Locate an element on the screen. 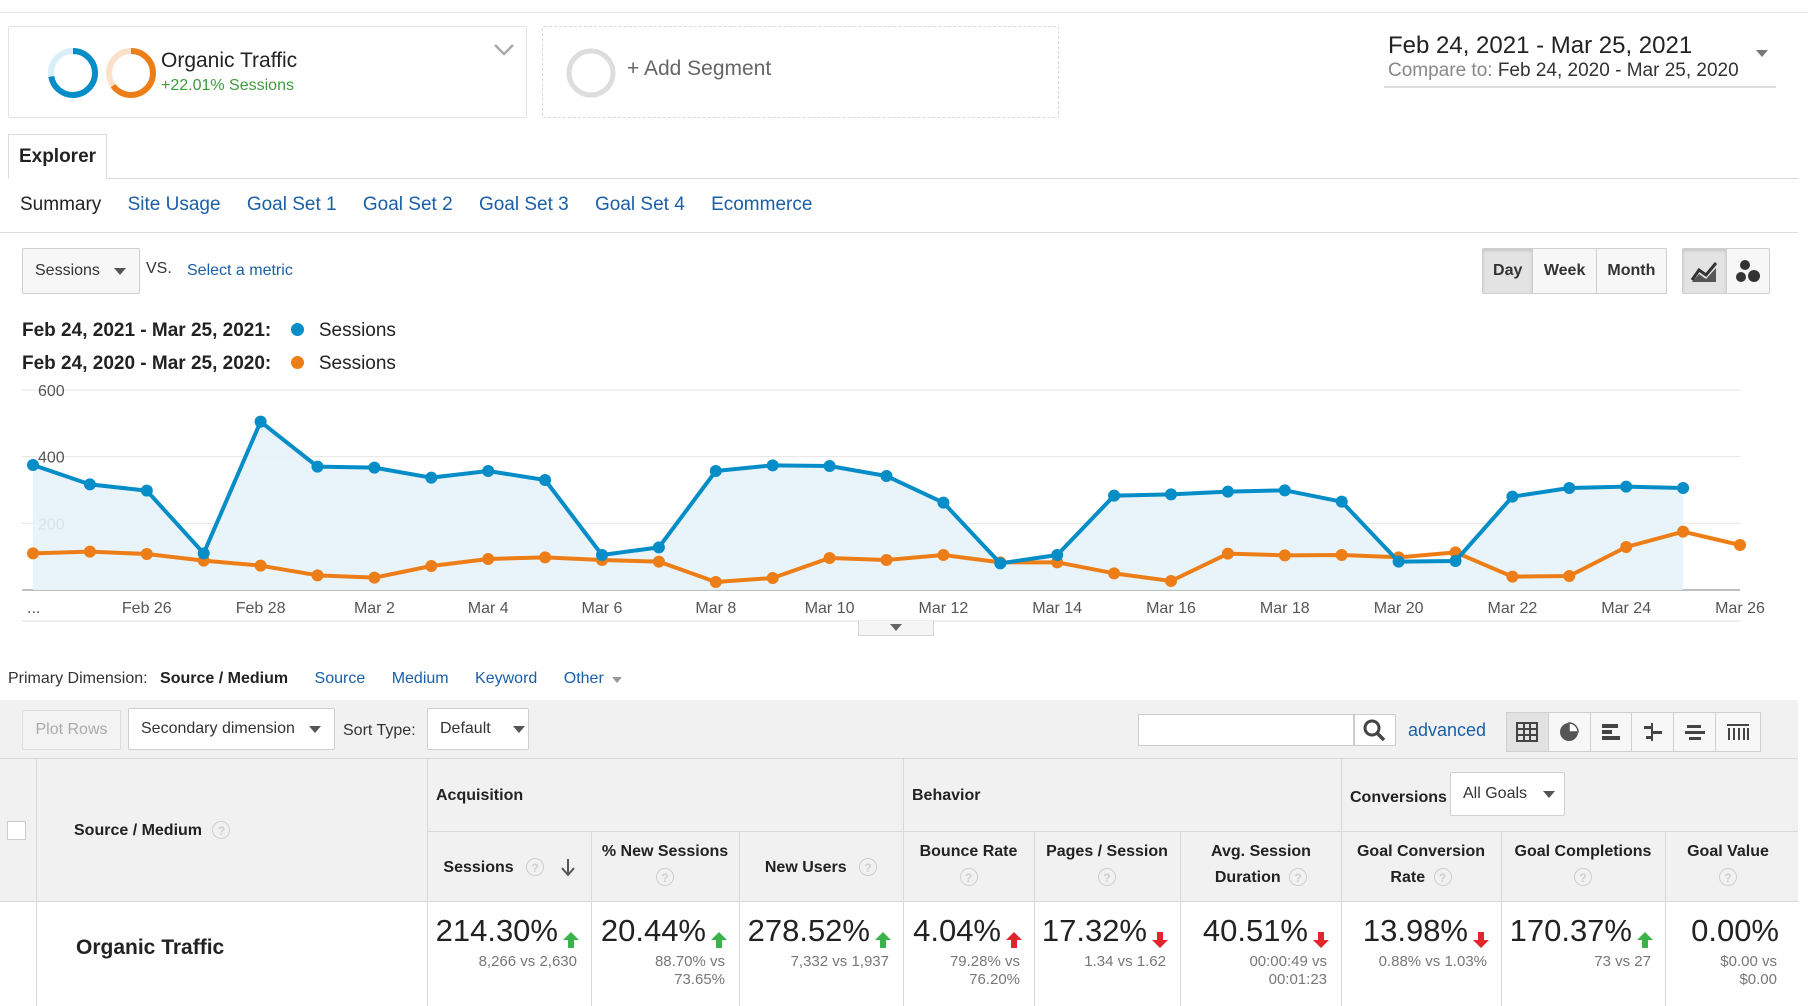 The width and height of the screenshot is (1808, 1006). add-segment-card: + Add Segment is located at coordinates (800, 72).